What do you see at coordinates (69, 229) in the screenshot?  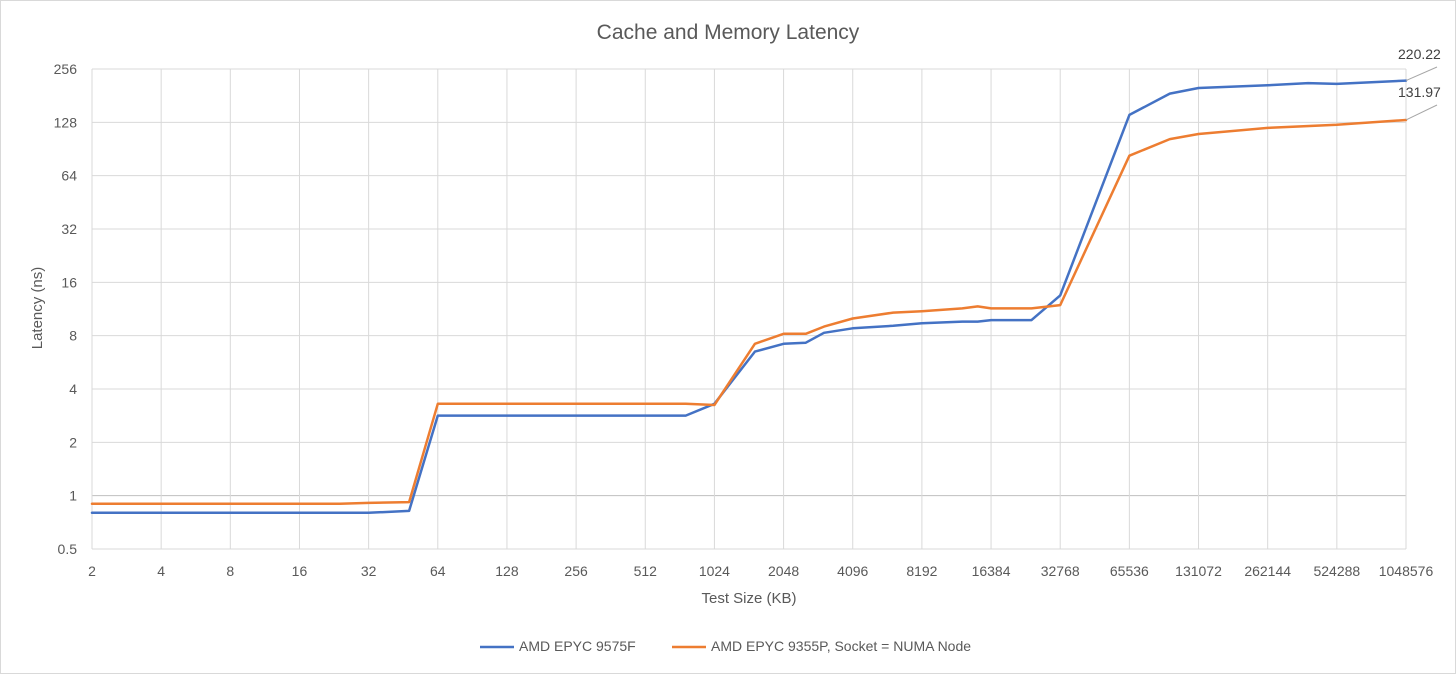 I see `y-tick-label: 32` at bounding box center [69, 229].